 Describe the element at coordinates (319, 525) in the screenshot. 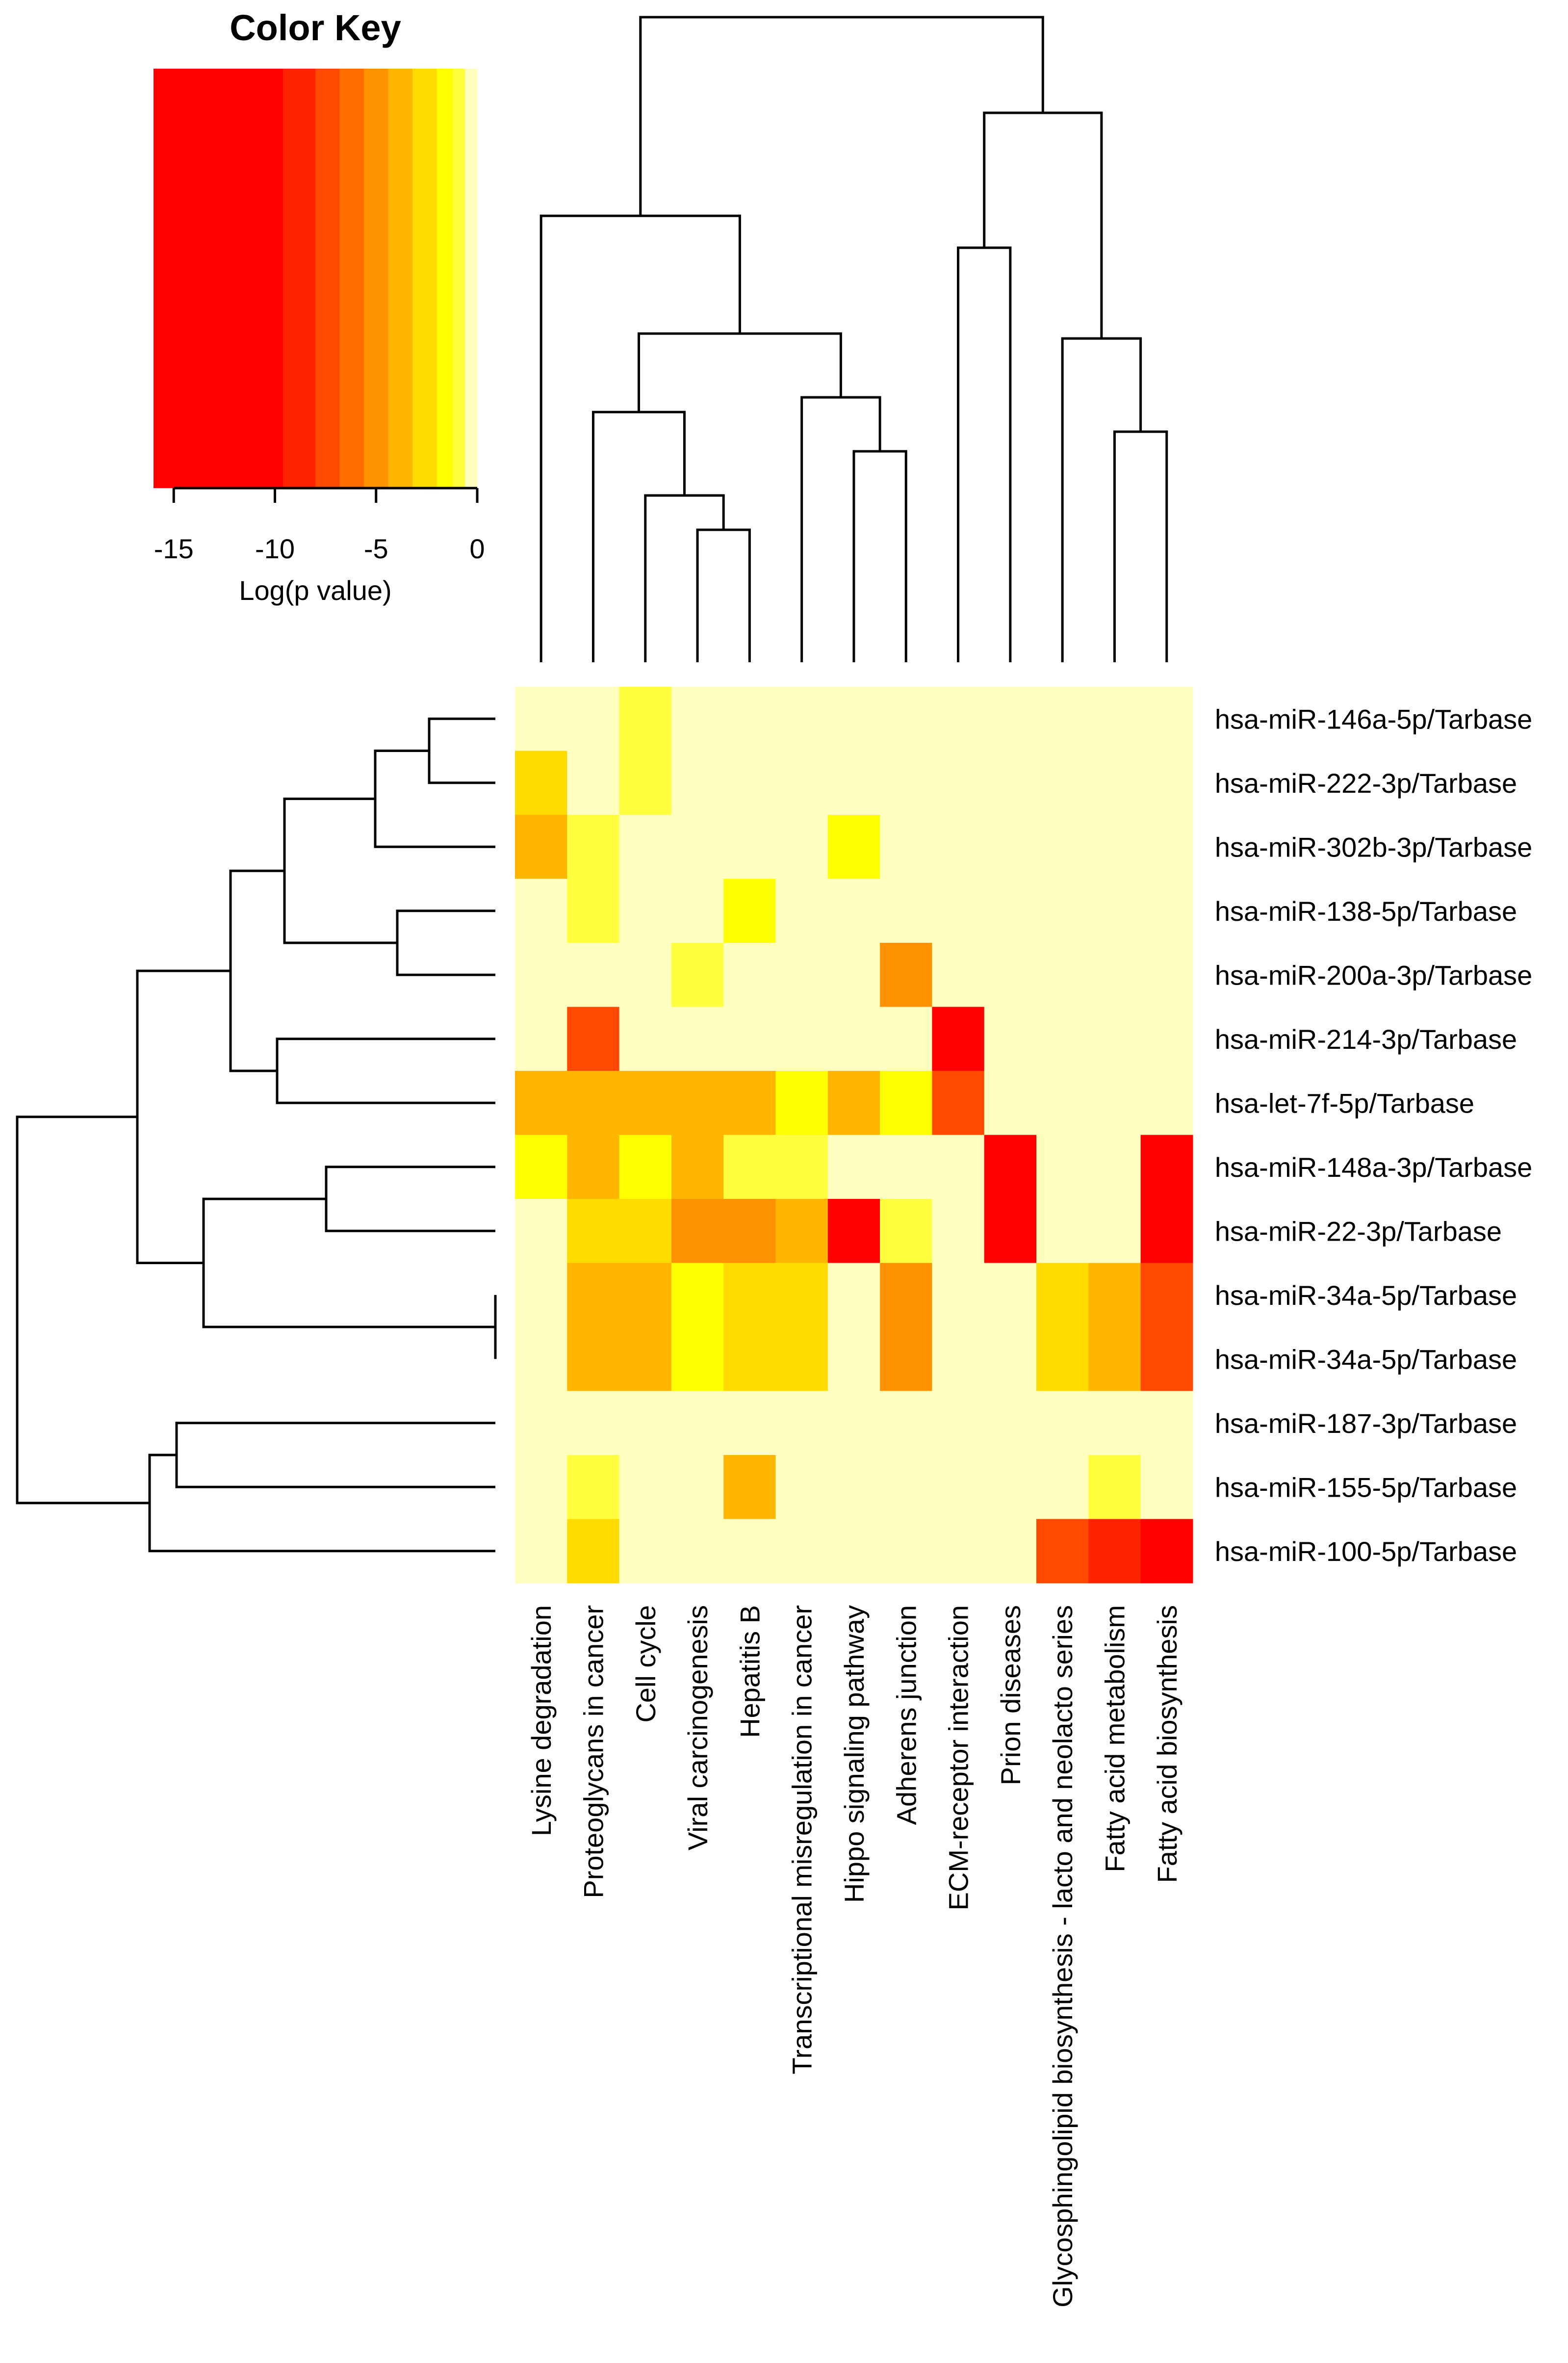

I see `color-key-axis: -15 -10 -5 0` at that location.